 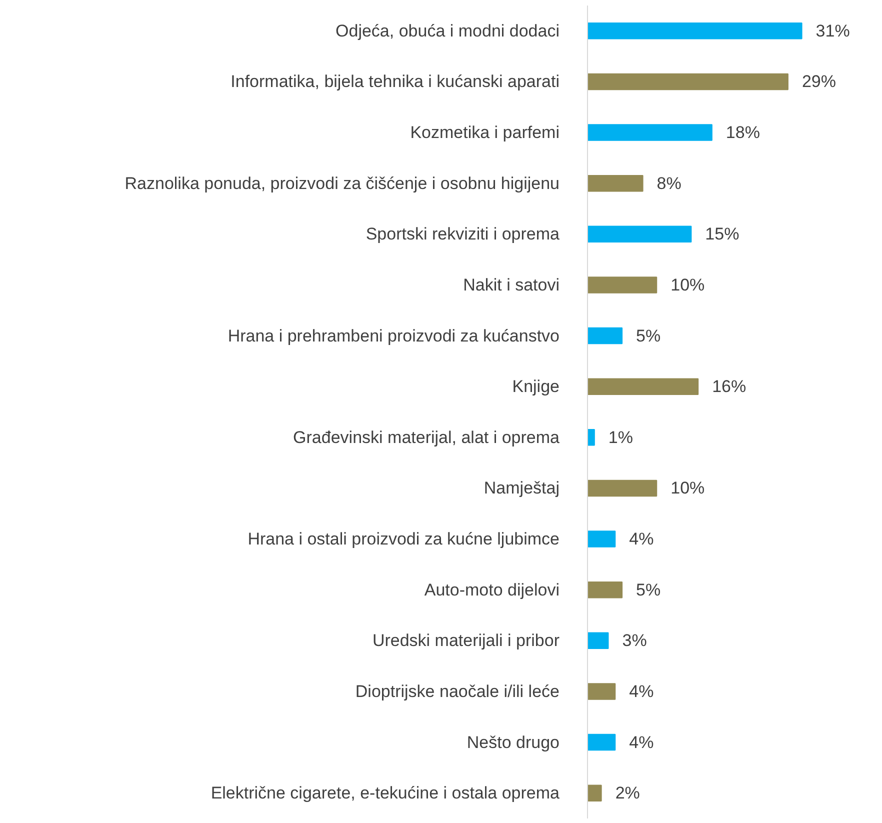 What do you see at coordinates (342, 183) in the screenshot?
I see `y-tick-label: Raznolika ponuda, proizvodi za čišćenje i osobnu higijenu` at bounding box center [342, 183].